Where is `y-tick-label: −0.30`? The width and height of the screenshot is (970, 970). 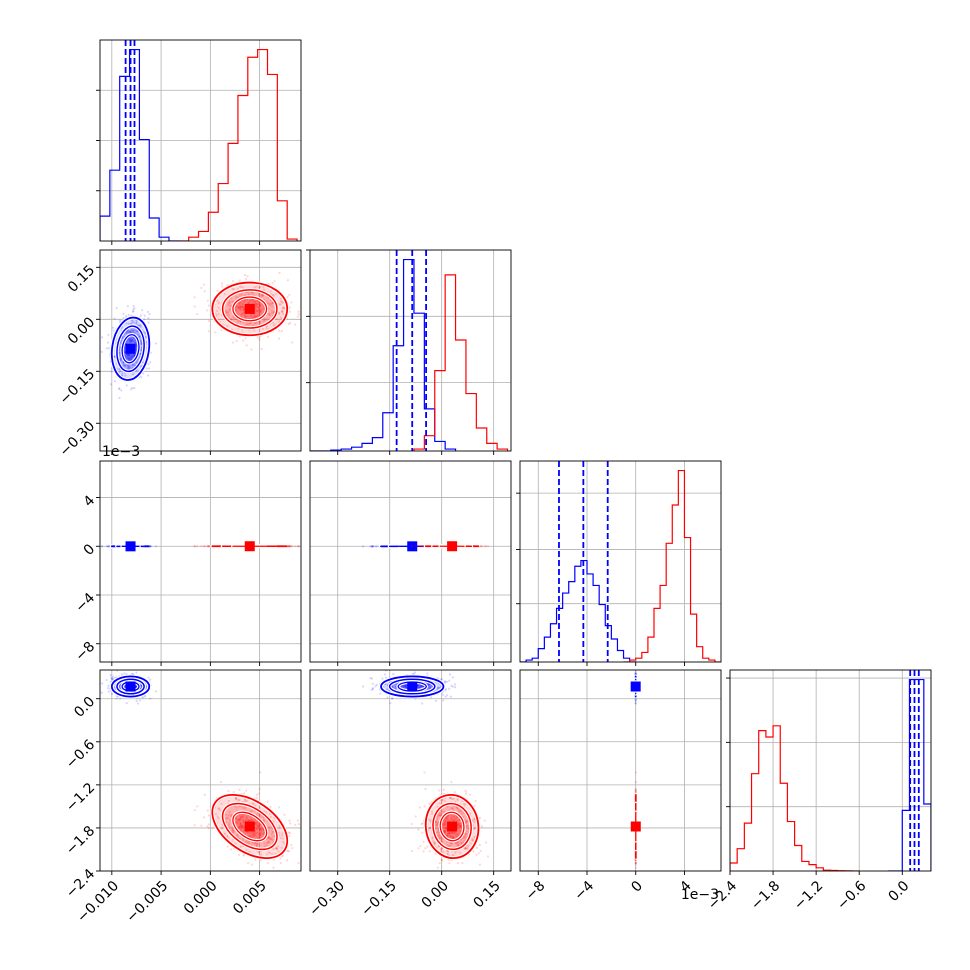
y-tick-label: −0.30 is located at coordinates (78, 439).